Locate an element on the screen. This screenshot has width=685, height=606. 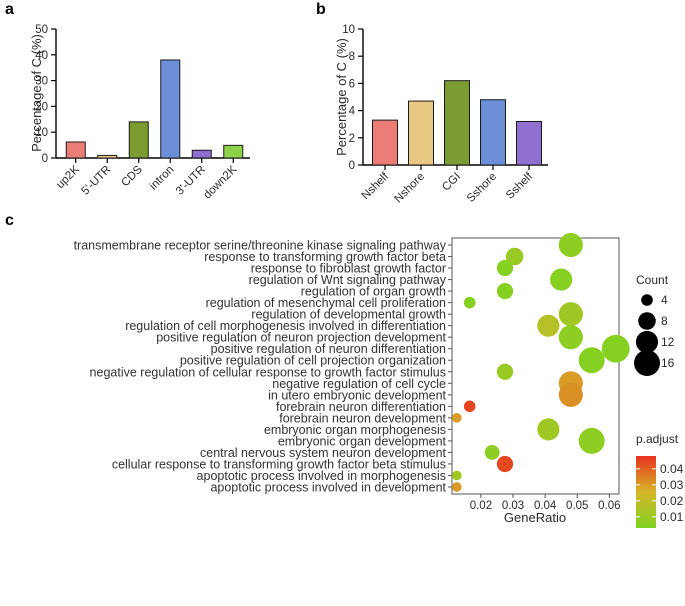
term-label: regulation of organ growth is located at coordinates (373, 292).